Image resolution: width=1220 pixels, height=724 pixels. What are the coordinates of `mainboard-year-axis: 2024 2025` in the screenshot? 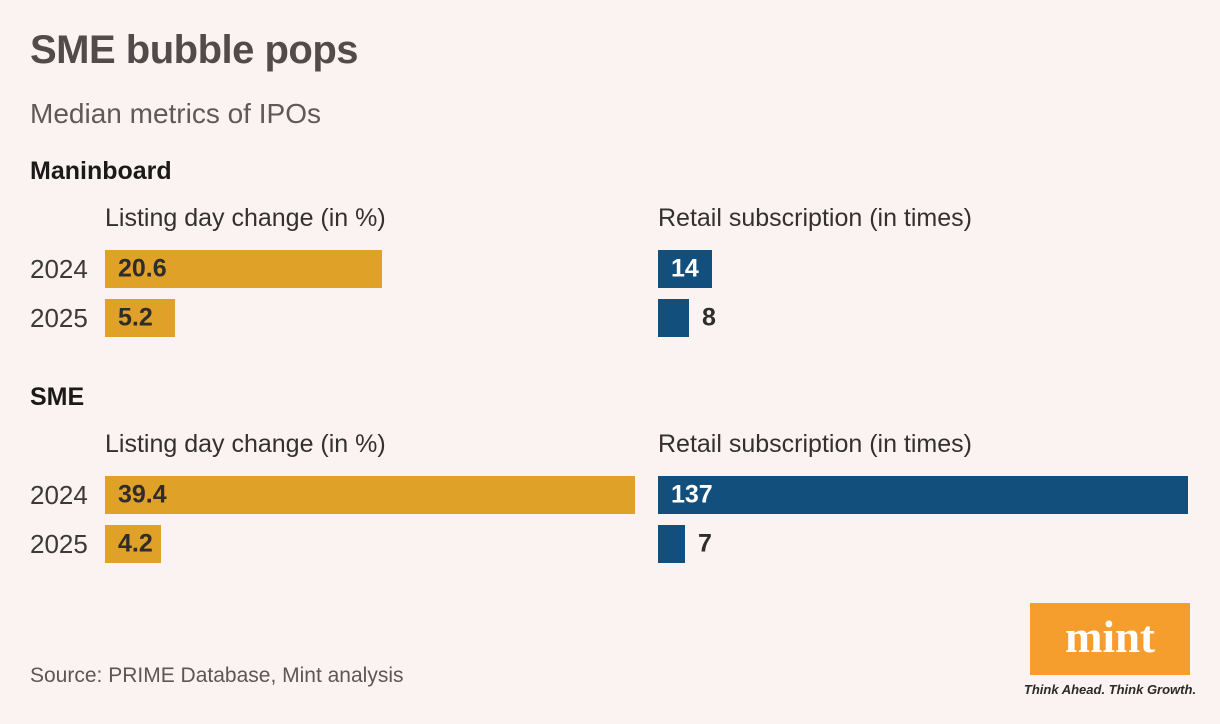 It's located at (67, 275).